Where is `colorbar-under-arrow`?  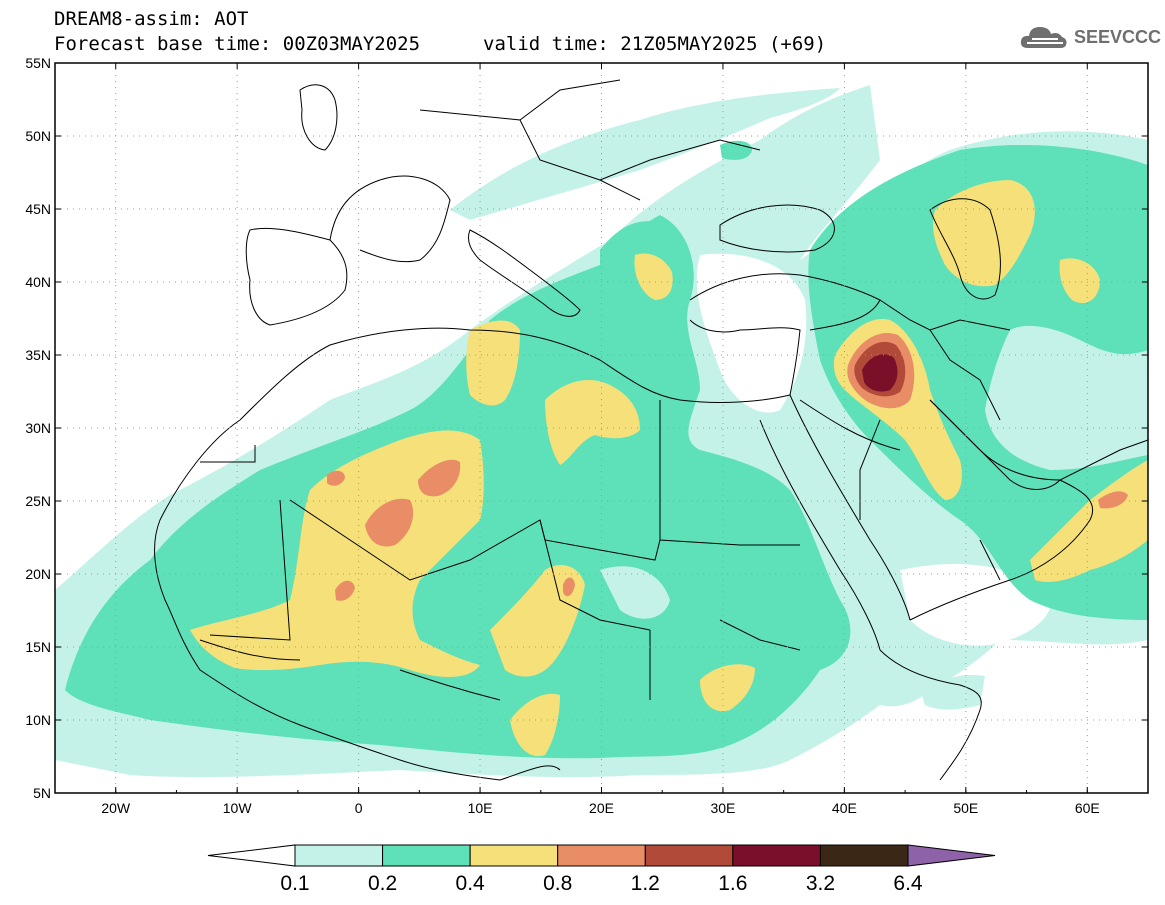
colorbar-under-arrow is located at coordinates (251, 855).